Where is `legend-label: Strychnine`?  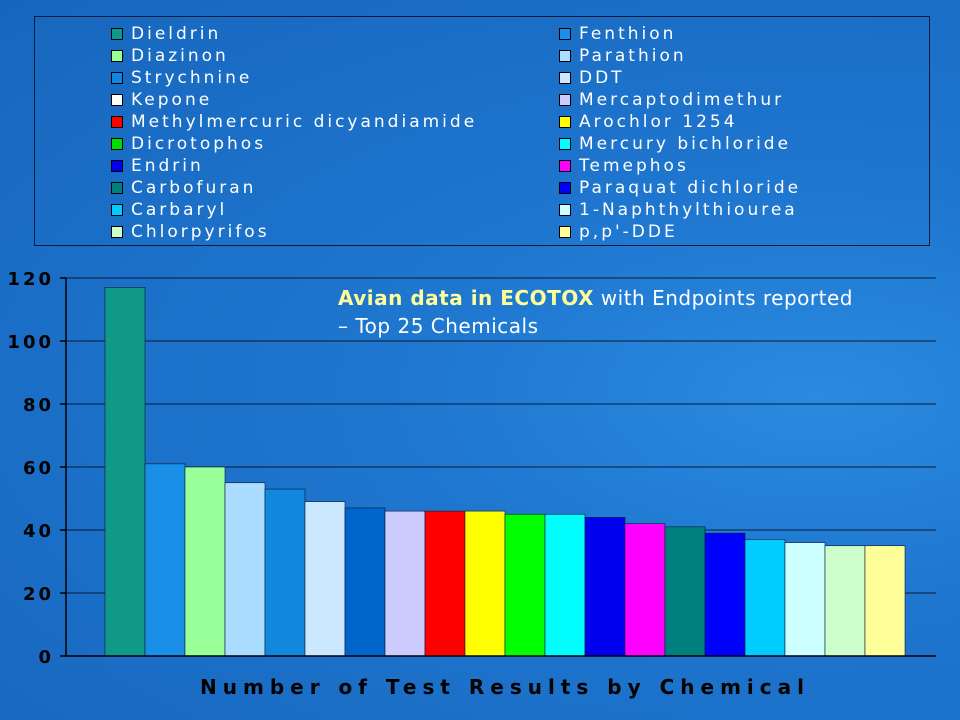 legend-label: Strychnine is located at coordinates (192, 78).